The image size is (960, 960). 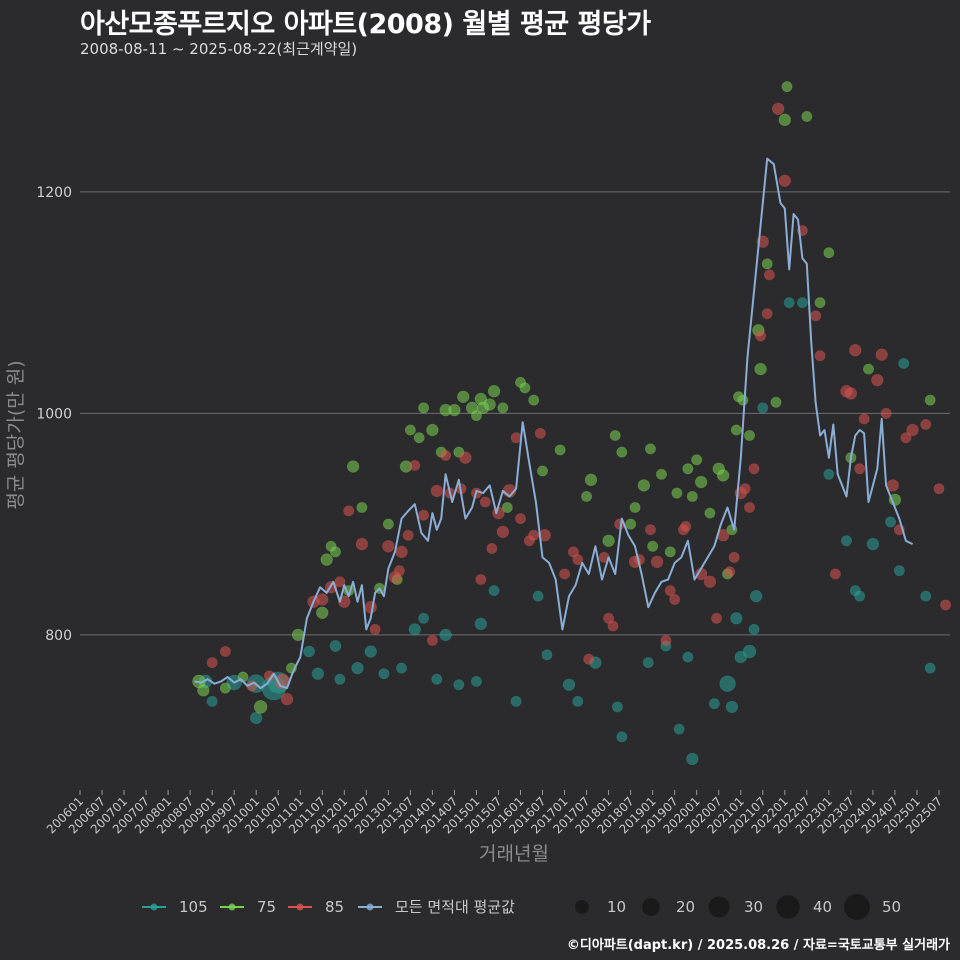 What do you see at coordinates (521, 907) in the screenshot?
I see `legend: 105 75 85 모든 면적대 평균값 10 20 30 40 50` at bounding box center [521, 907].